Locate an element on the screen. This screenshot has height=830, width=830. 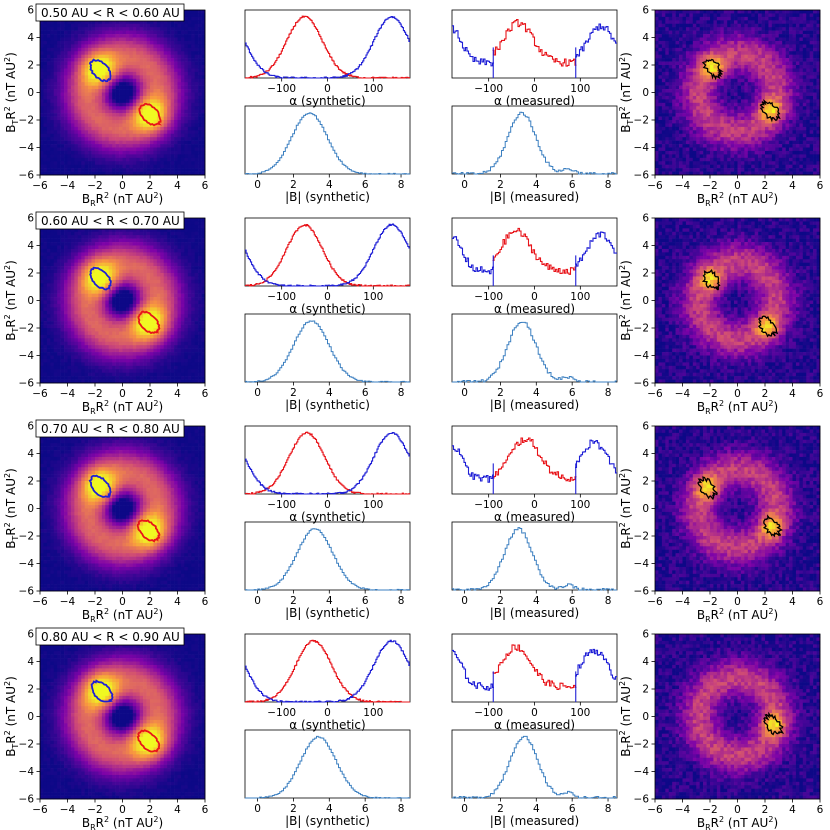
bin-label-box is located at coordinates (110, 220).